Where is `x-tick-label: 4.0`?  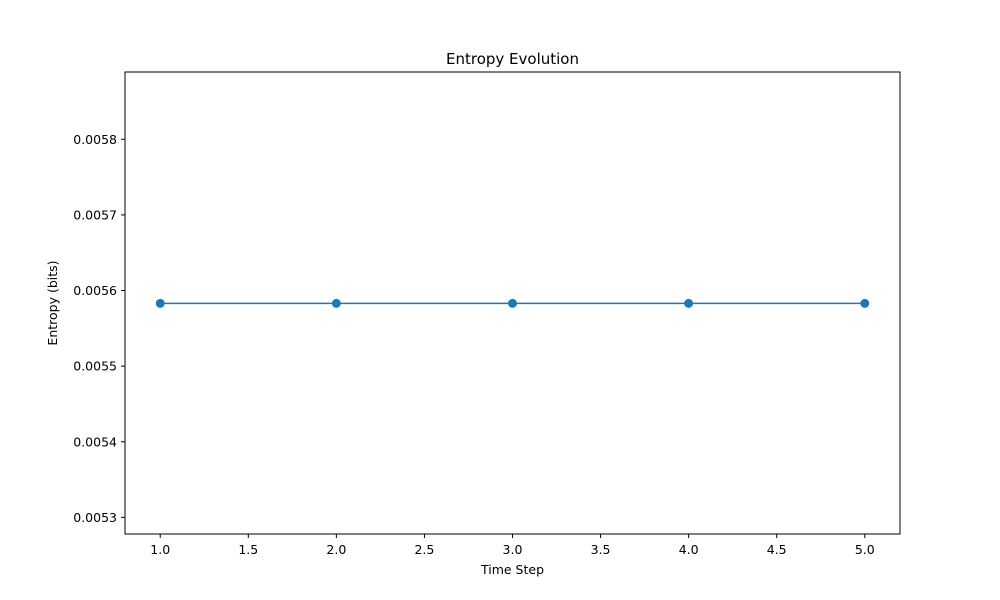 x-tick-label: 4.0 is located at coordinates (689, 549).